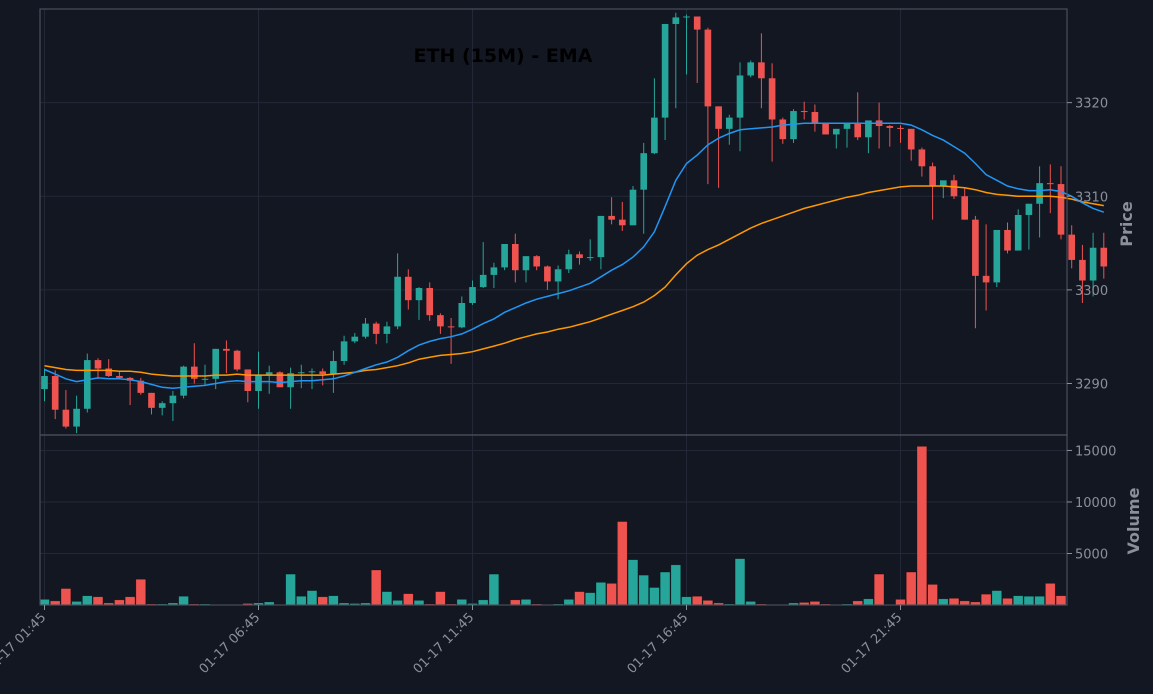  What do you see at coordinates (230, 643) in the screenshot?
I see `time-tick-label: 01-17 06:45` at bounding box center [230, 643].